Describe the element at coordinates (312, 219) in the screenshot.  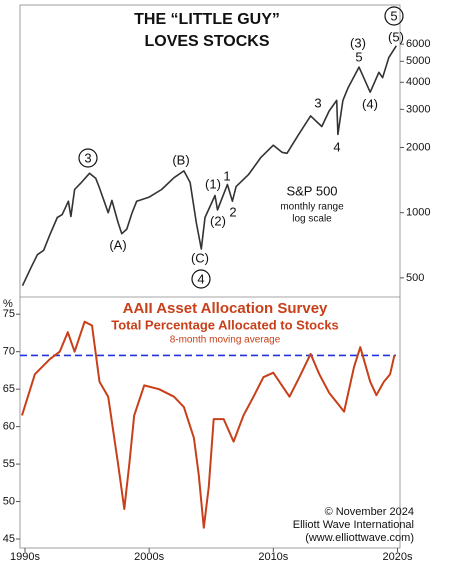
I see `series-label: log scale` at that location.